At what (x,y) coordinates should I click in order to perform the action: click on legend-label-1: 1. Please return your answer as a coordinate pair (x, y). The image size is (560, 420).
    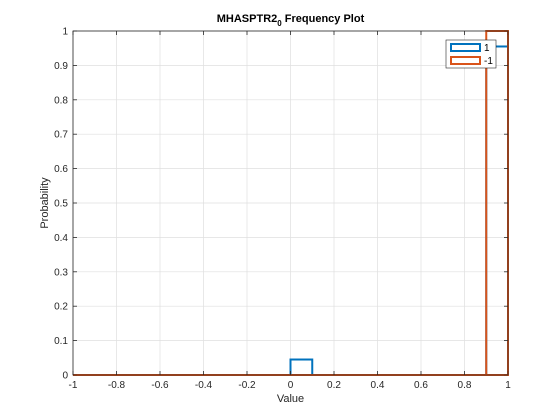
    Looking at the image, I should click on (487, 48).